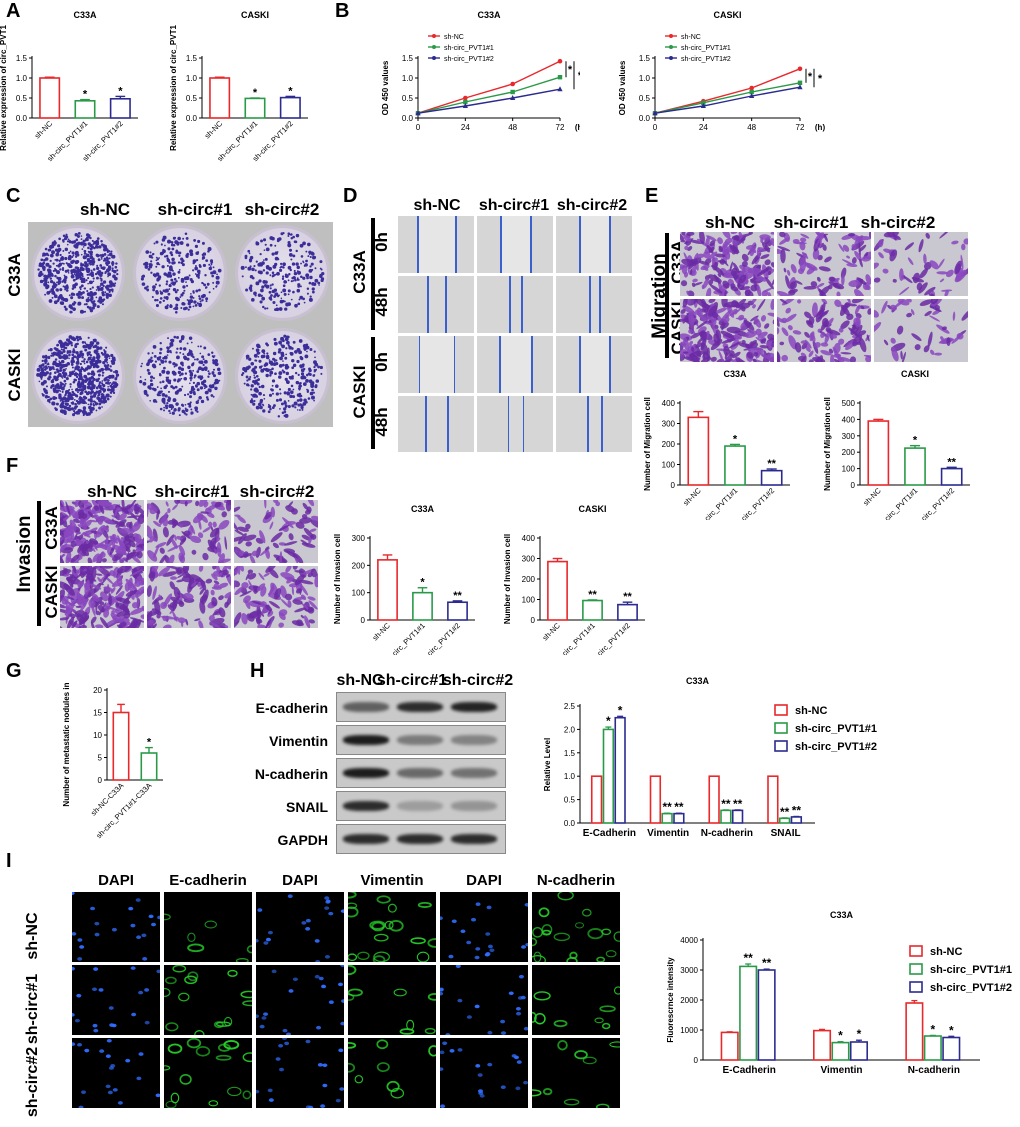 The image size is (1020, 1127). Describe the element at coordinates (811, 222) in the screenshot. I see `e-col-label-2: sh-circ#1` at that location.